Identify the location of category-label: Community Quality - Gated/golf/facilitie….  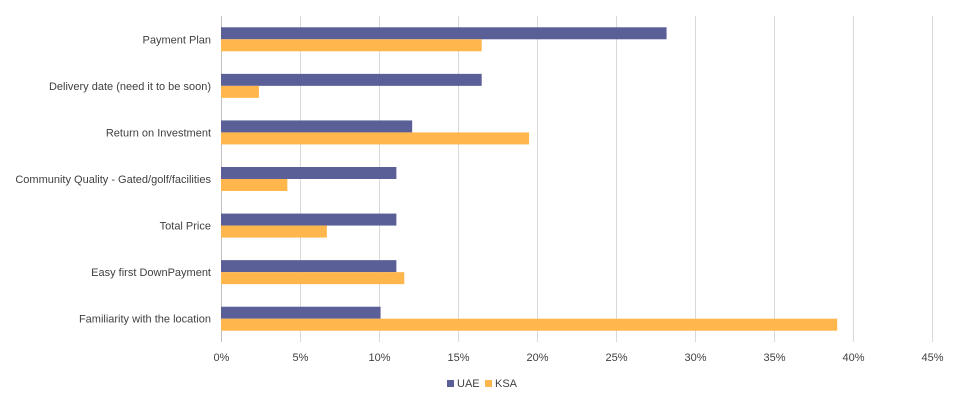
(113, 180).